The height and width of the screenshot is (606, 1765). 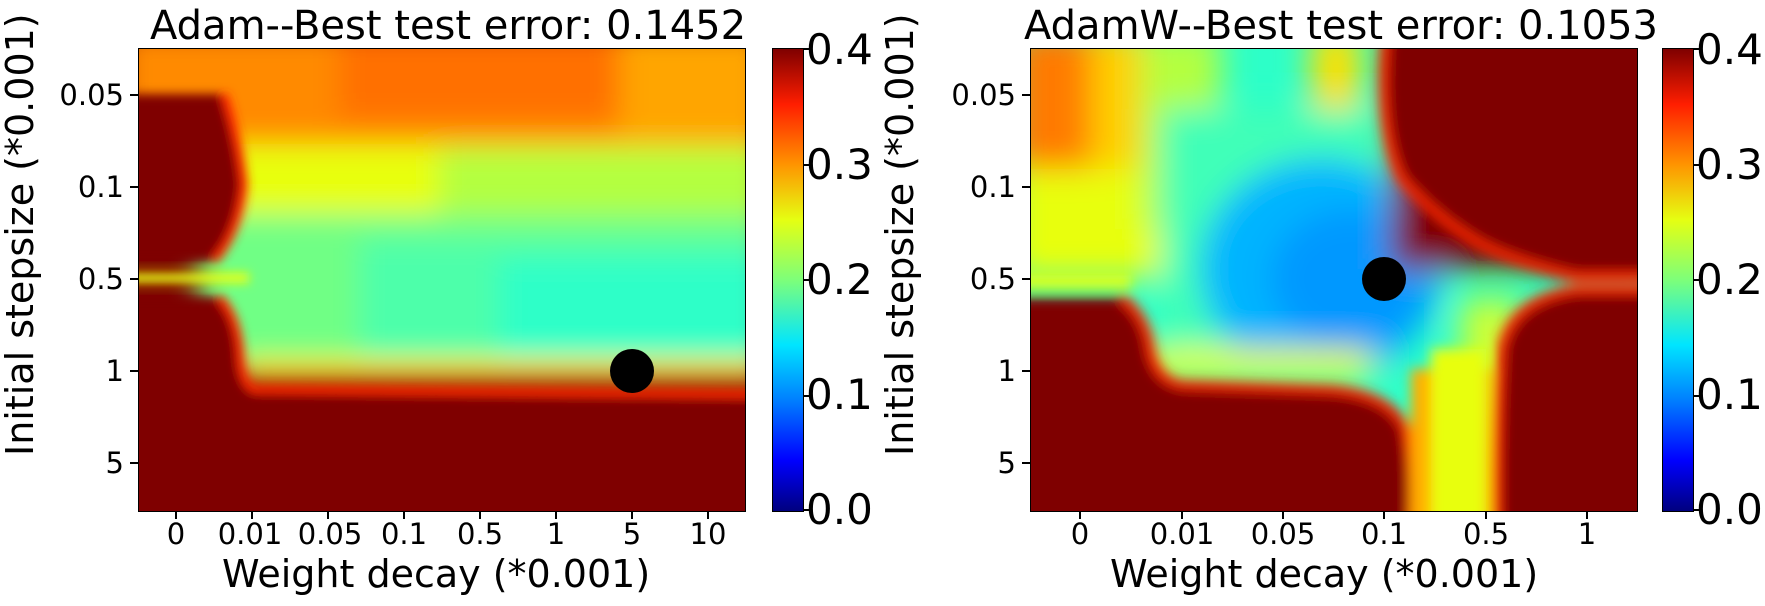 I want to click on x-tick-label: 5, so click(x=632, y=534).